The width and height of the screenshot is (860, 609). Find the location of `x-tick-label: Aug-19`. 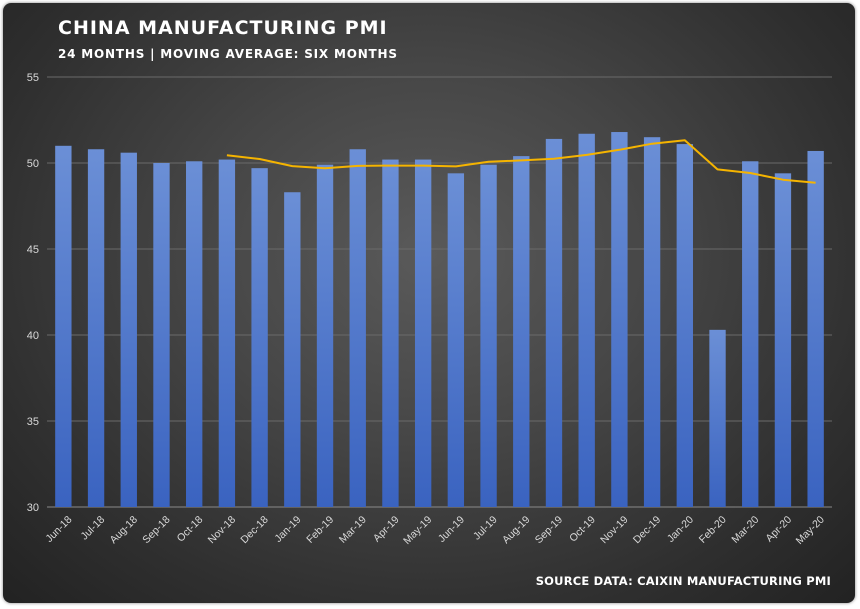

x-tick-label: Aug-19 is located at coordinates (516, 530).